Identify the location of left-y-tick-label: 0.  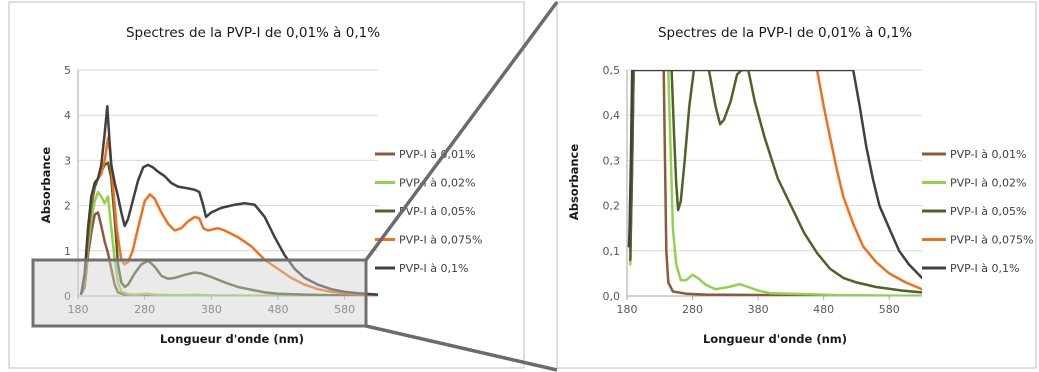
(67, 296).